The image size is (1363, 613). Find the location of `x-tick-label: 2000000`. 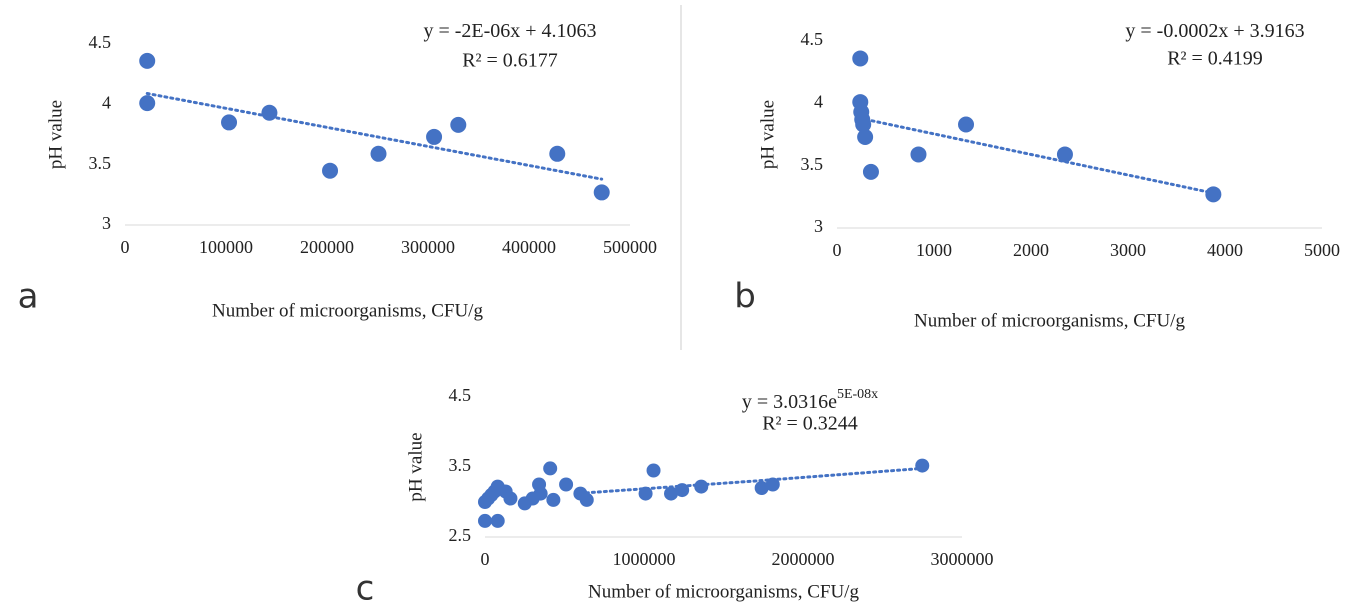

x-tick-label: 2000000 is located at coordinates (803, 559).